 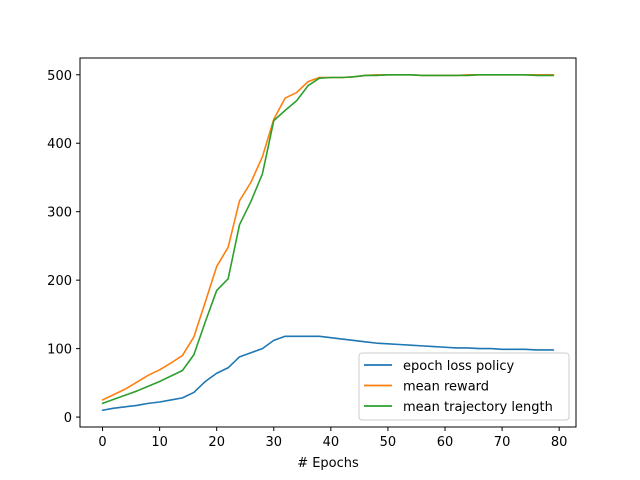 I want to click on y-tick-label: 300, so click(x=59, y=213).